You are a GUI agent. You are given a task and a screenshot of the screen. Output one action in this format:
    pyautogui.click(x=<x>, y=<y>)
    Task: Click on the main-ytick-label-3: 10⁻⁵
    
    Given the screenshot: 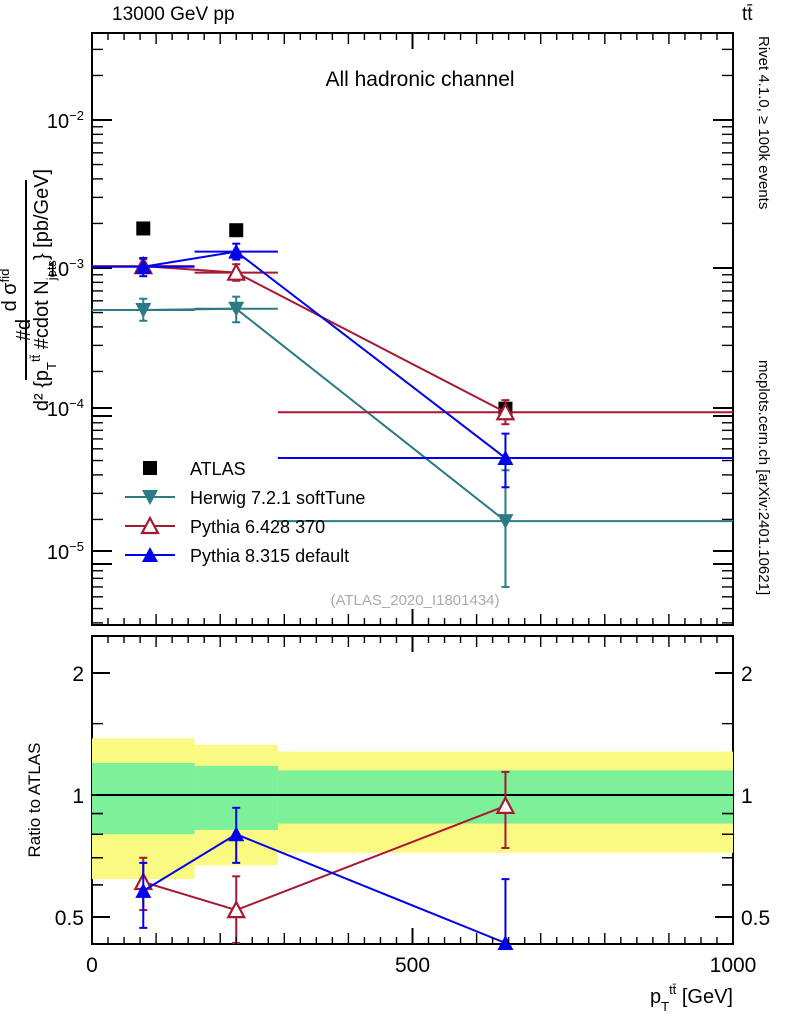 What is the action you would take?
    pyautogui.click(x=65, y=551)
    